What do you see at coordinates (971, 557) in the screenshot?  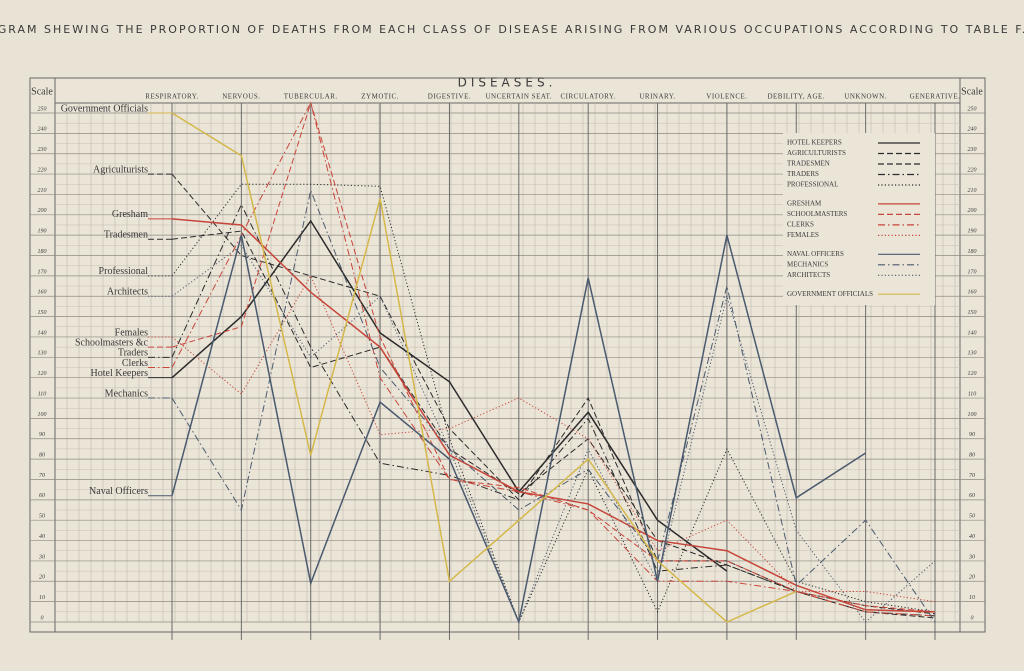 I see `y2-tick-label: 30` at bounding box center [971, 557].